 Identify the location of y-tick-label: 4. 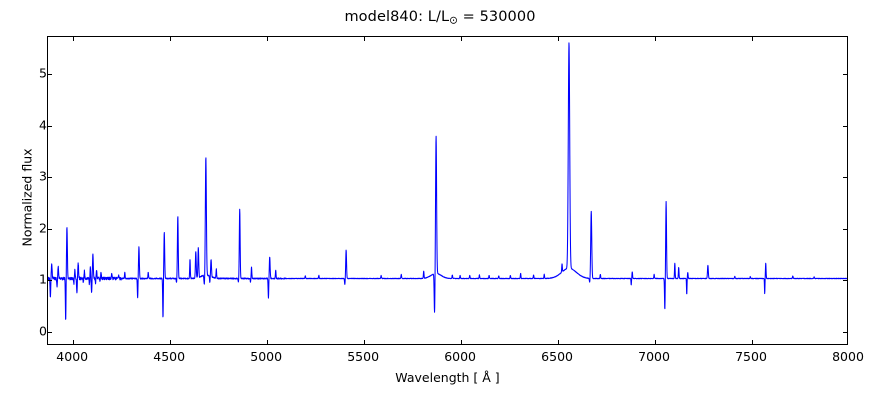
(43, 125).